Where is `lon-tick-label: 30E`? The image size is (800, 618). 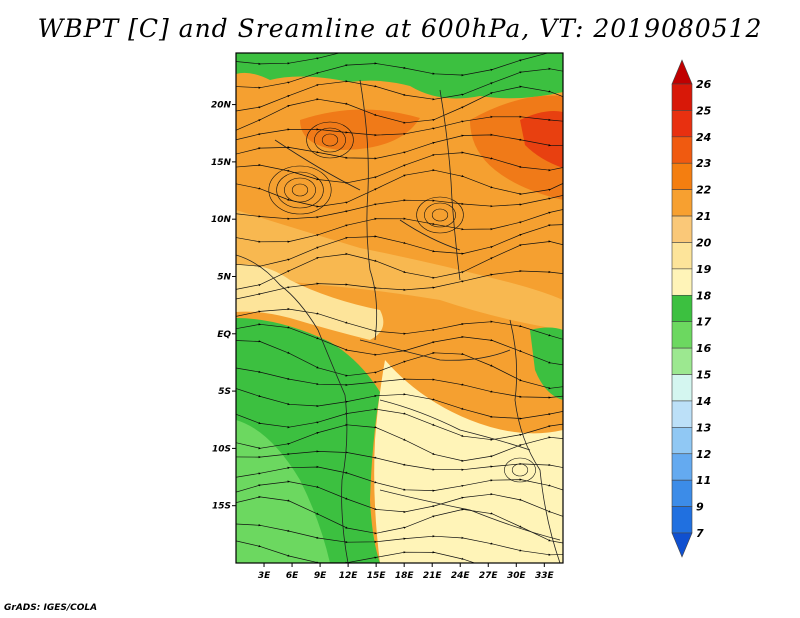
lon-tick-label: 30E is located at coordinates (517, 576).